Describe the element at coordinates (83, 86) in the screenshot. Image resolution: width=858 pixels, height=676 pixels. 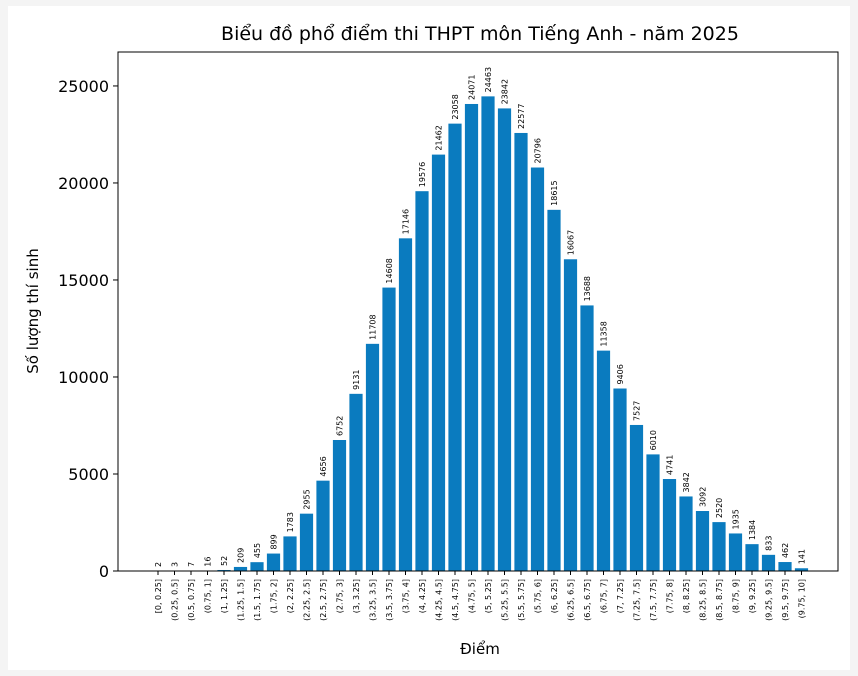
I see `y-tick-label: 25000` at that location.